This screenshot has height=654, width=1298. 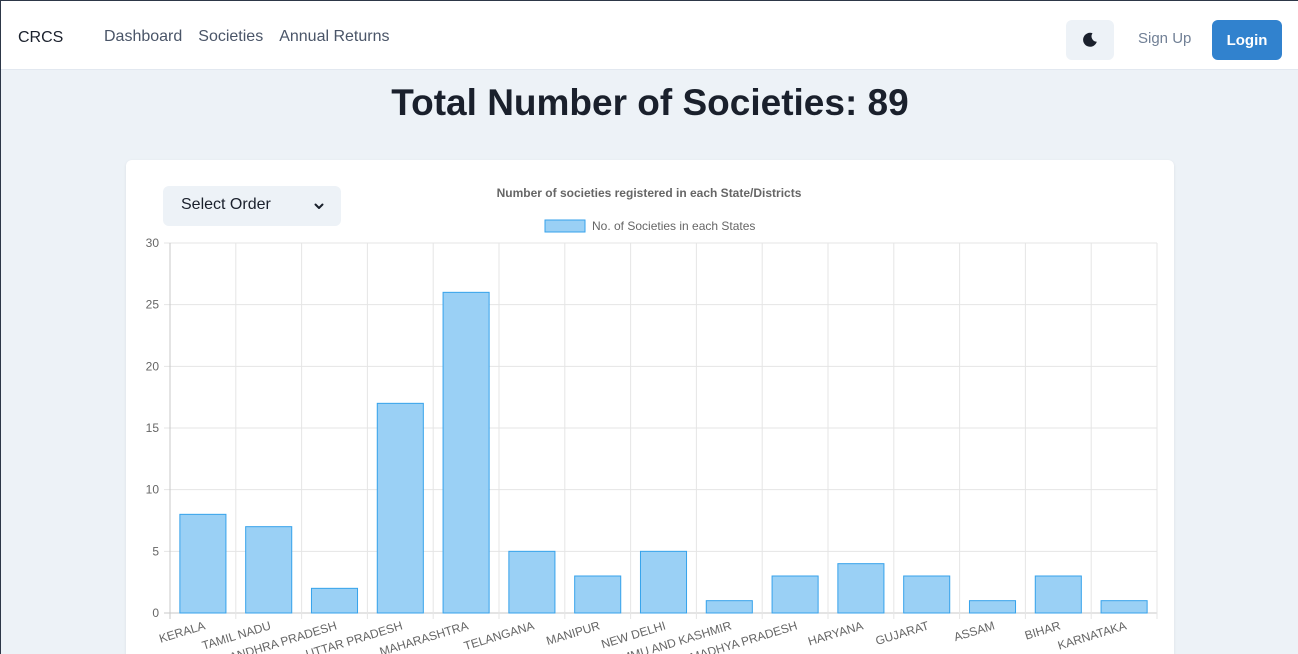 What do you see at coordinates (269, 570) in the screenshot?
I see `bar-tamil-nadu` at bounding box center [269, 570].